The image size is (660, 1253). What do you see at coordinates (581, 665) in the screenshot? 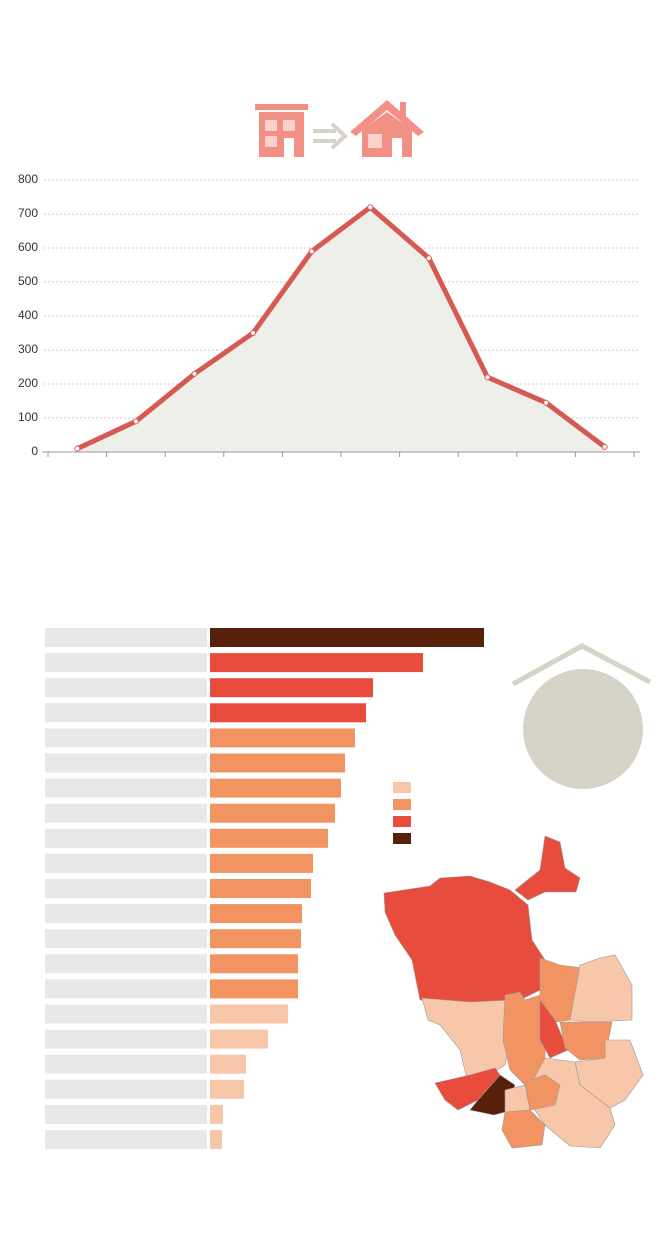
I see `roof-decoration` at bounding box center [581, 665].